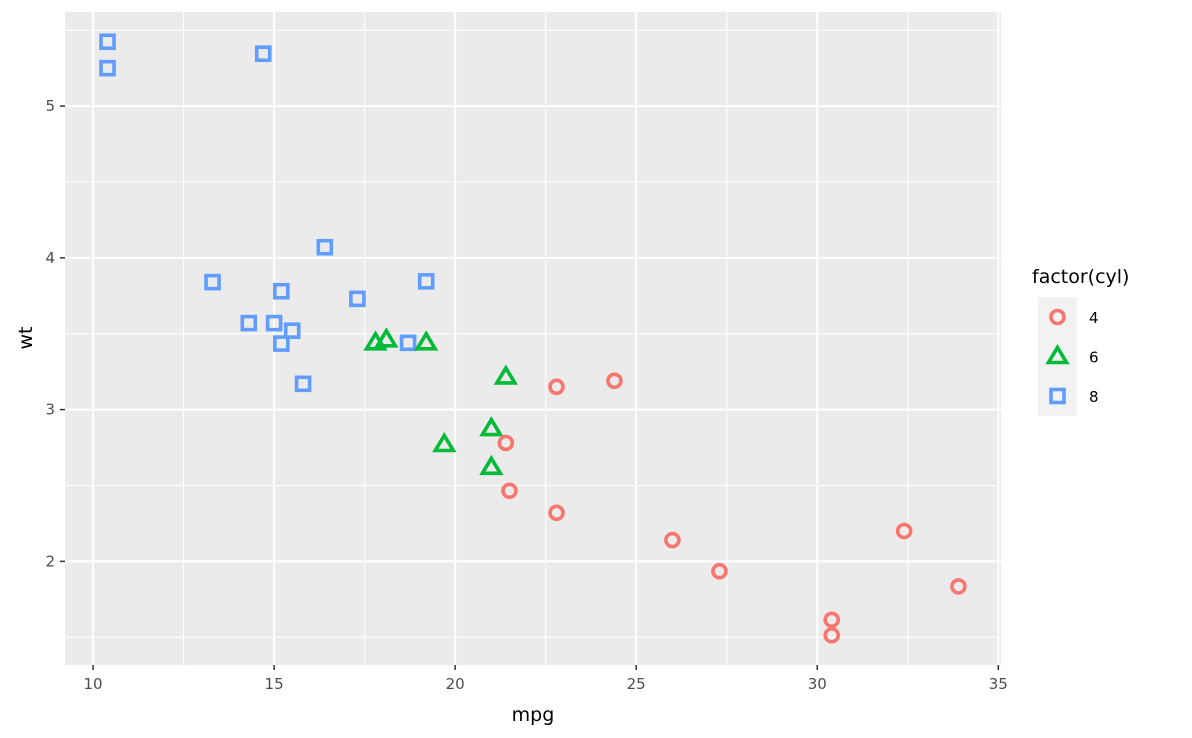 This screenshot has height=738, width=1192. Describe the element at coordinates (50, 410) in the screenshot. I see `y-tick-label: 3` at that location.